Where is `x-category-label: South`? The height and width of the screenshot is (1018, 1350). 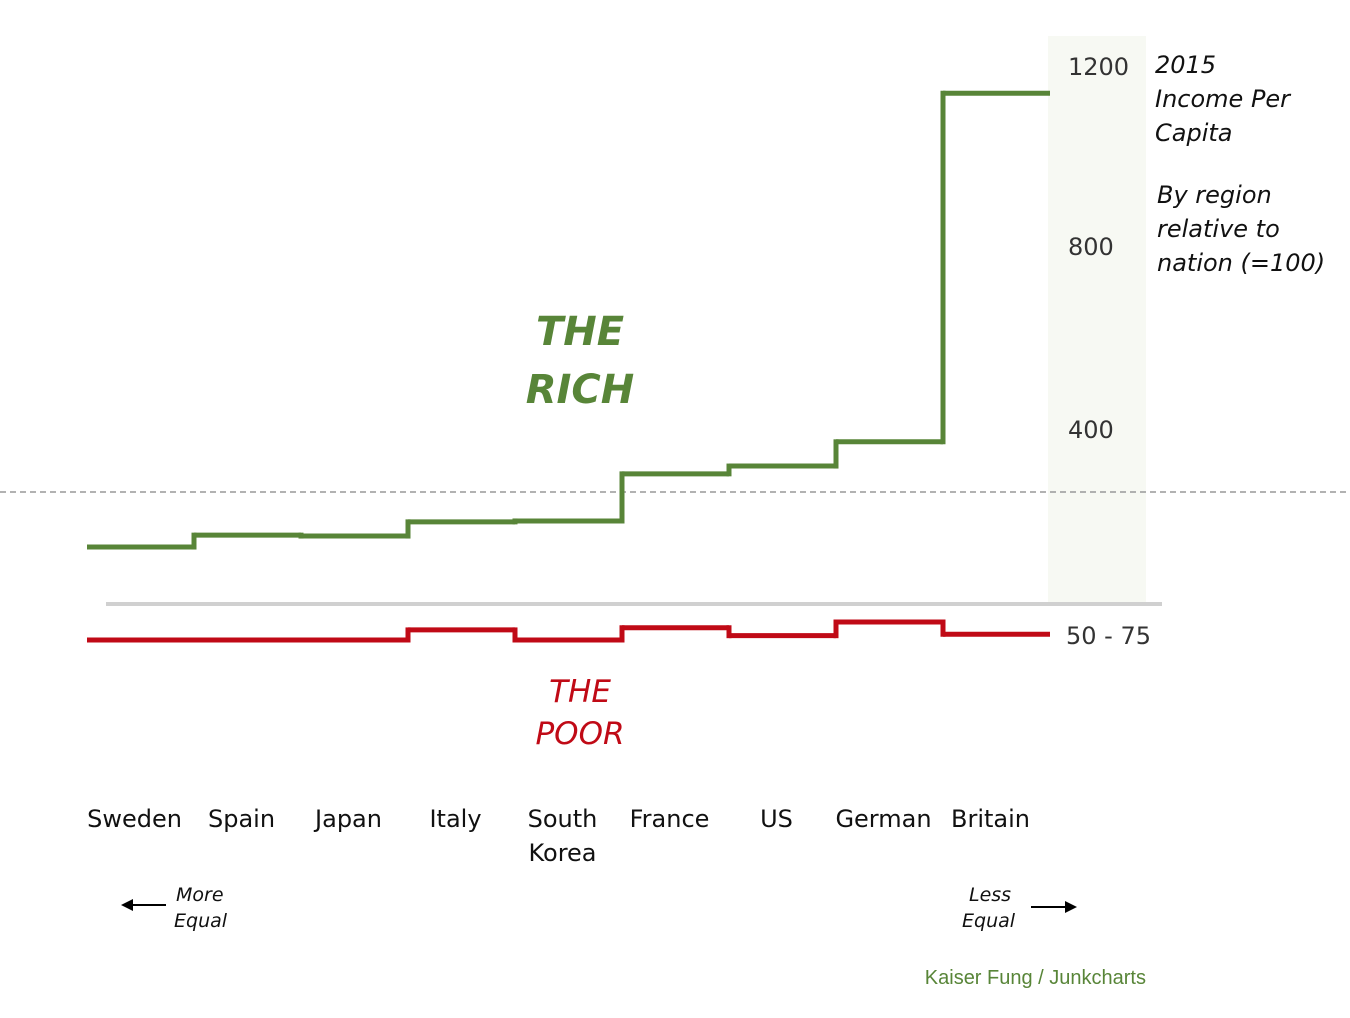 x-category-label: South is located at coordinates (563, 819).